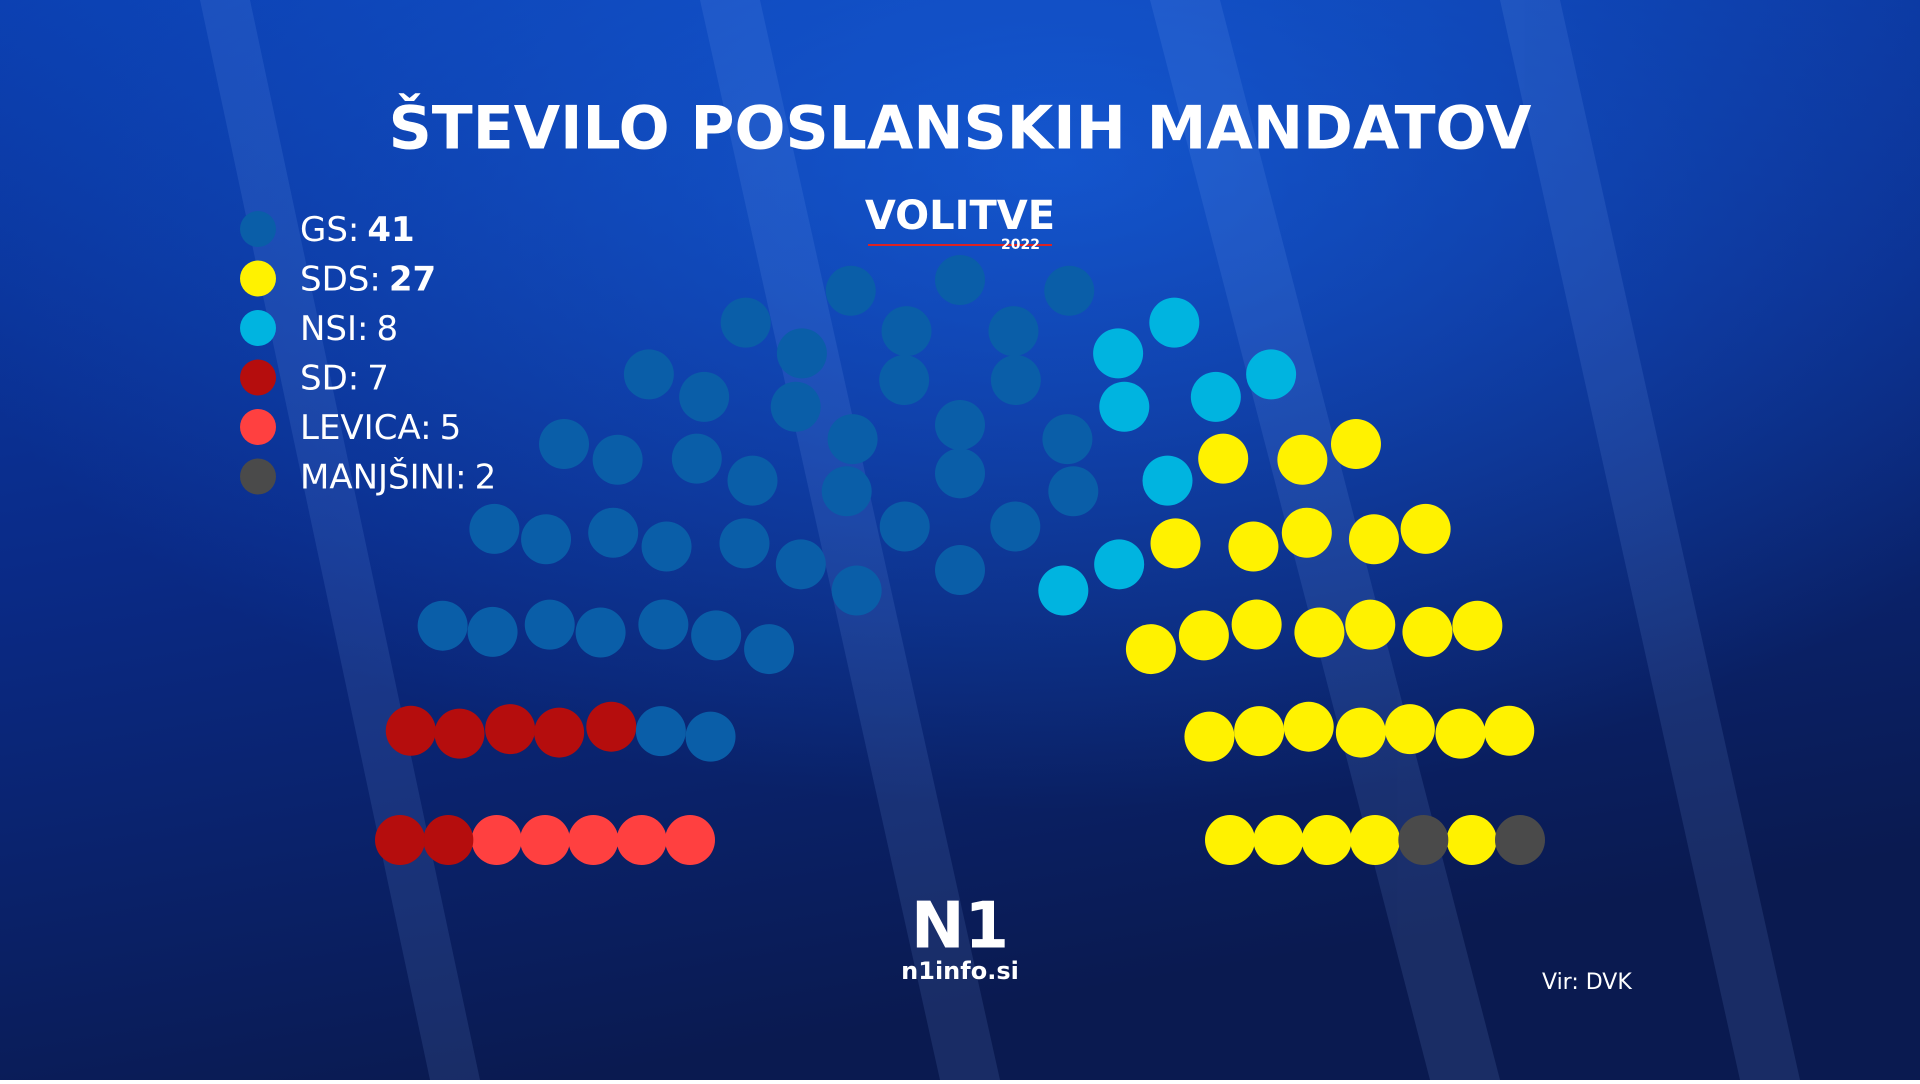 Image resolution: width=1920 pixels, height=1084 pixels. I want to click on volitve-logo: VOLITVE 2022, so click(960, 223).